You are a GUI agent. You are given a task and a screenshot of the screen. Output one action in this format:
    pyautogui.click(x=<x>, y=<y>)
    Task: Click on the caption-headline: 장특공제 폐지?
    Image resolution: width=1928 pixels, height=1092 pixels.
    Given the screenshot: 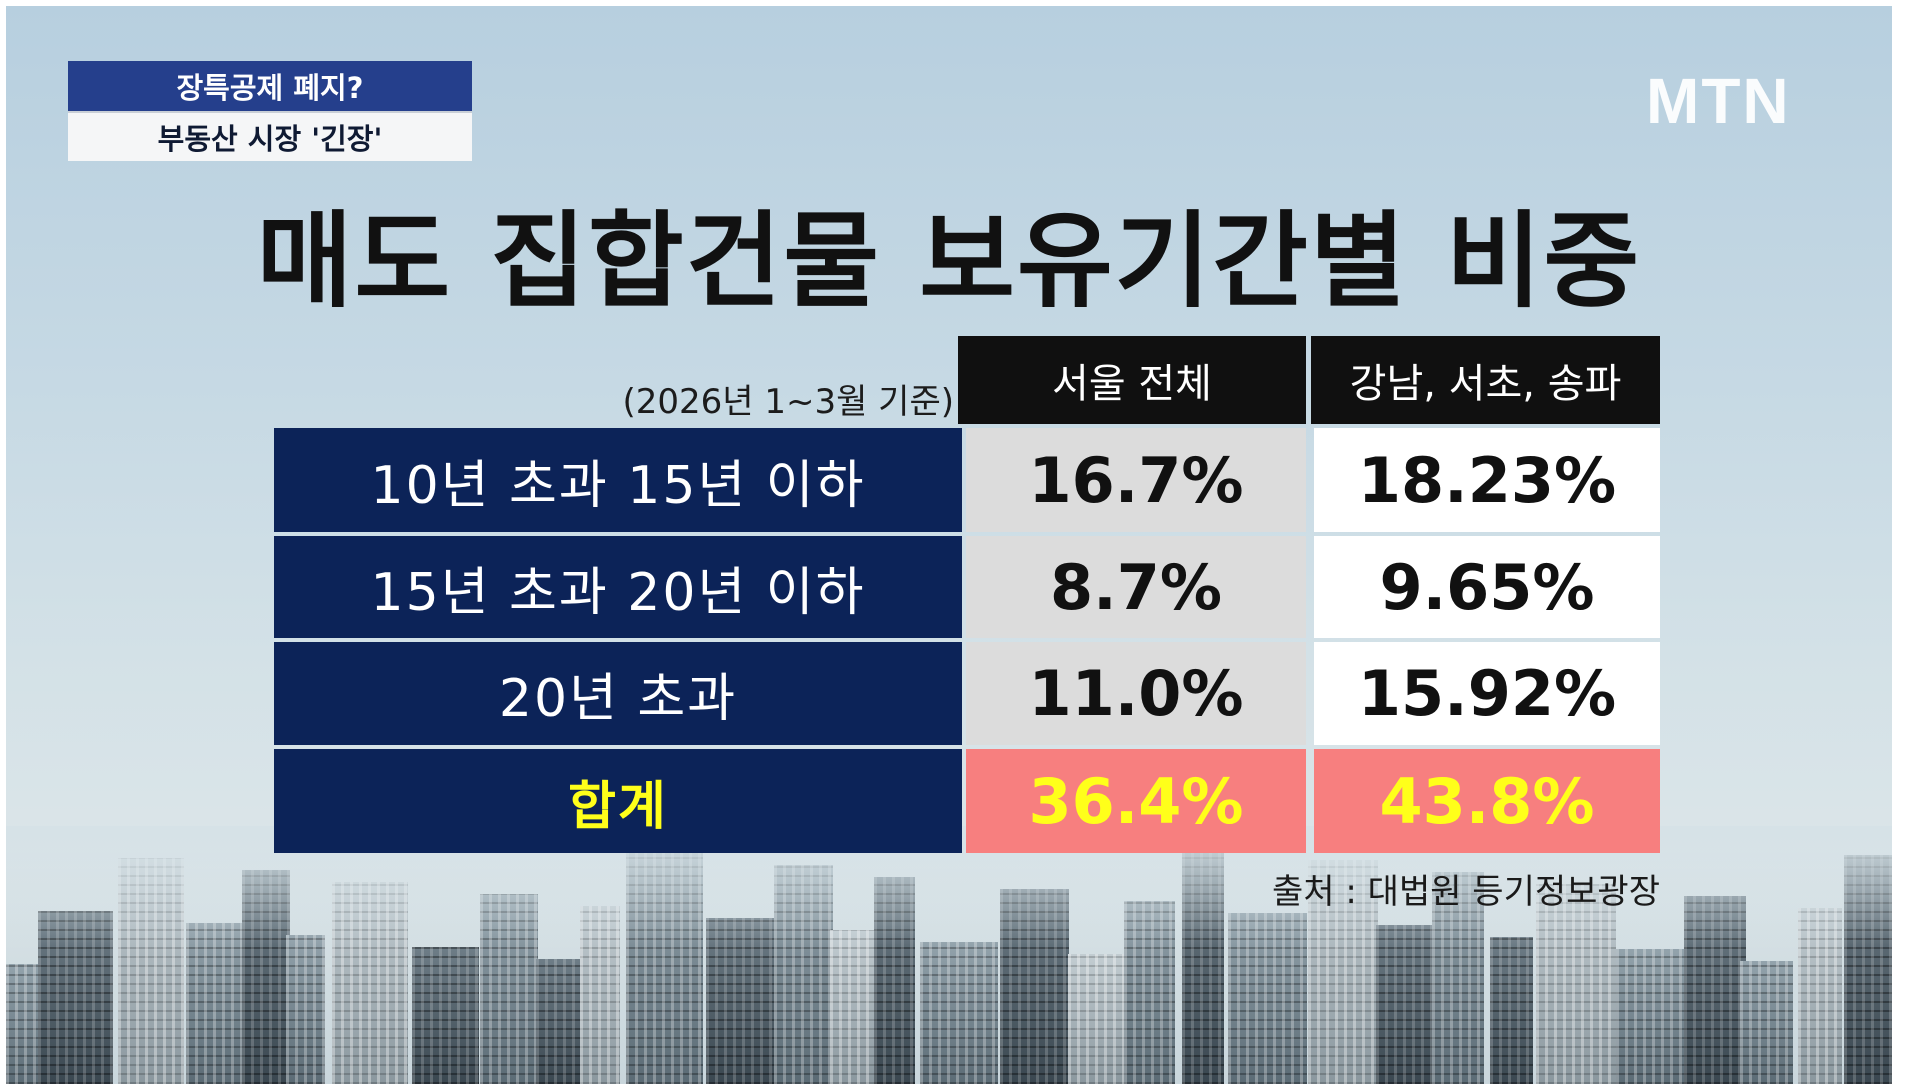 What is the action you would take?
    pyautogui.click(x=270, y=86)
    